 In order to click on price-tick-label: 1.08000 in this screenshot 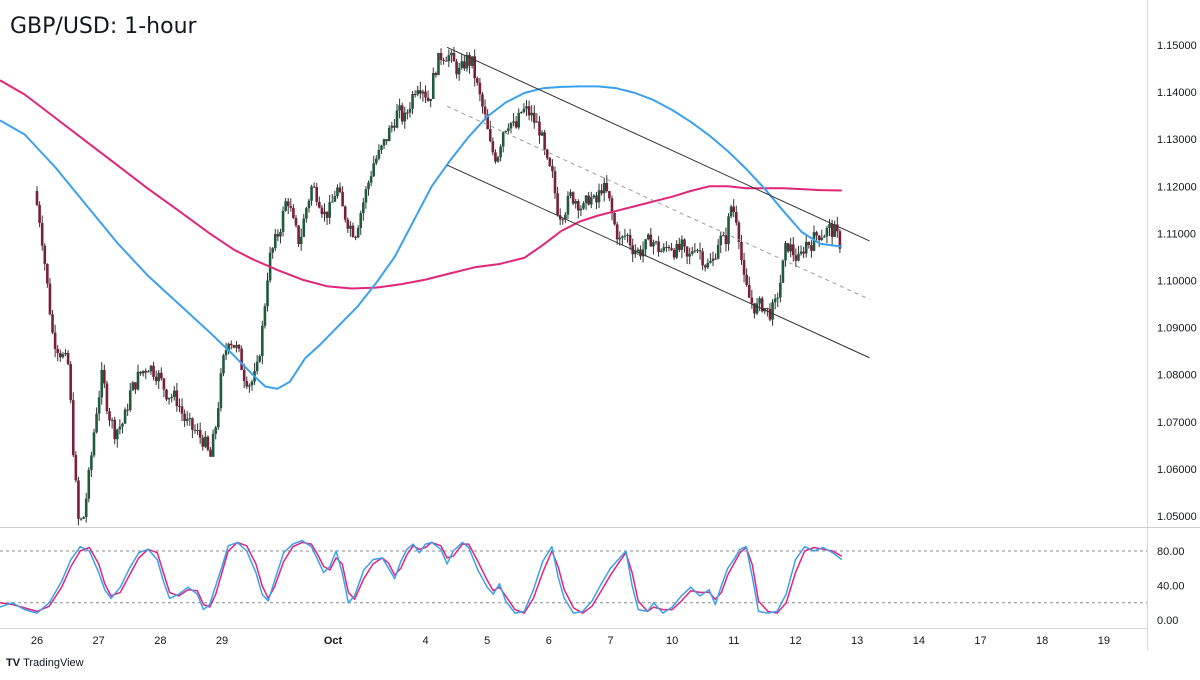, I will do `click(1177, 376)`.